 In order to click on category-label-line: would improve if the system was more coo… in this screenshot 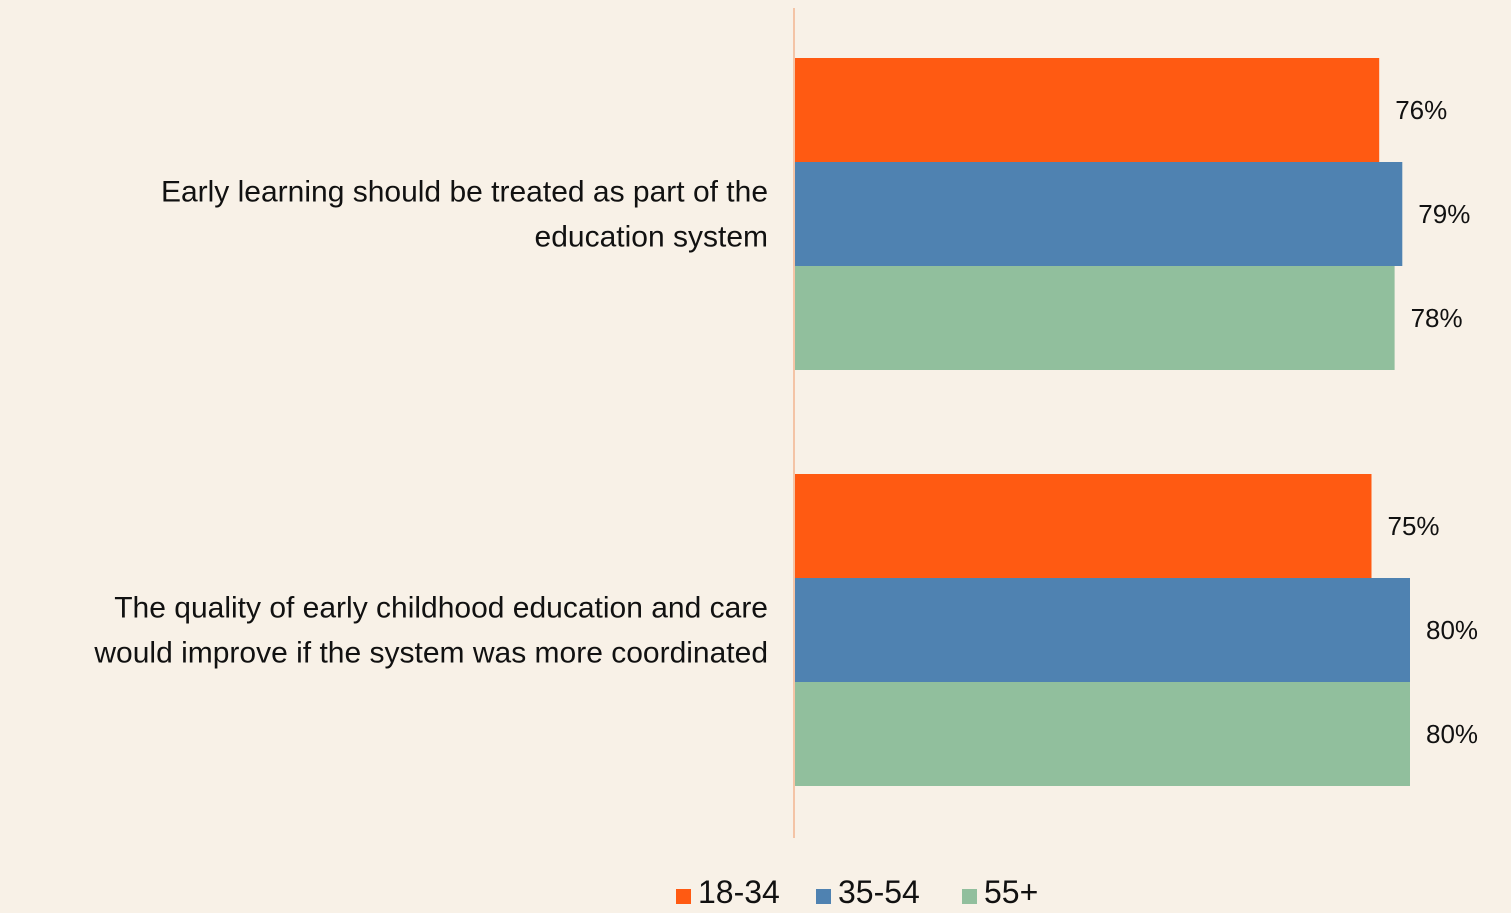, I will do `click(430, 653)`.